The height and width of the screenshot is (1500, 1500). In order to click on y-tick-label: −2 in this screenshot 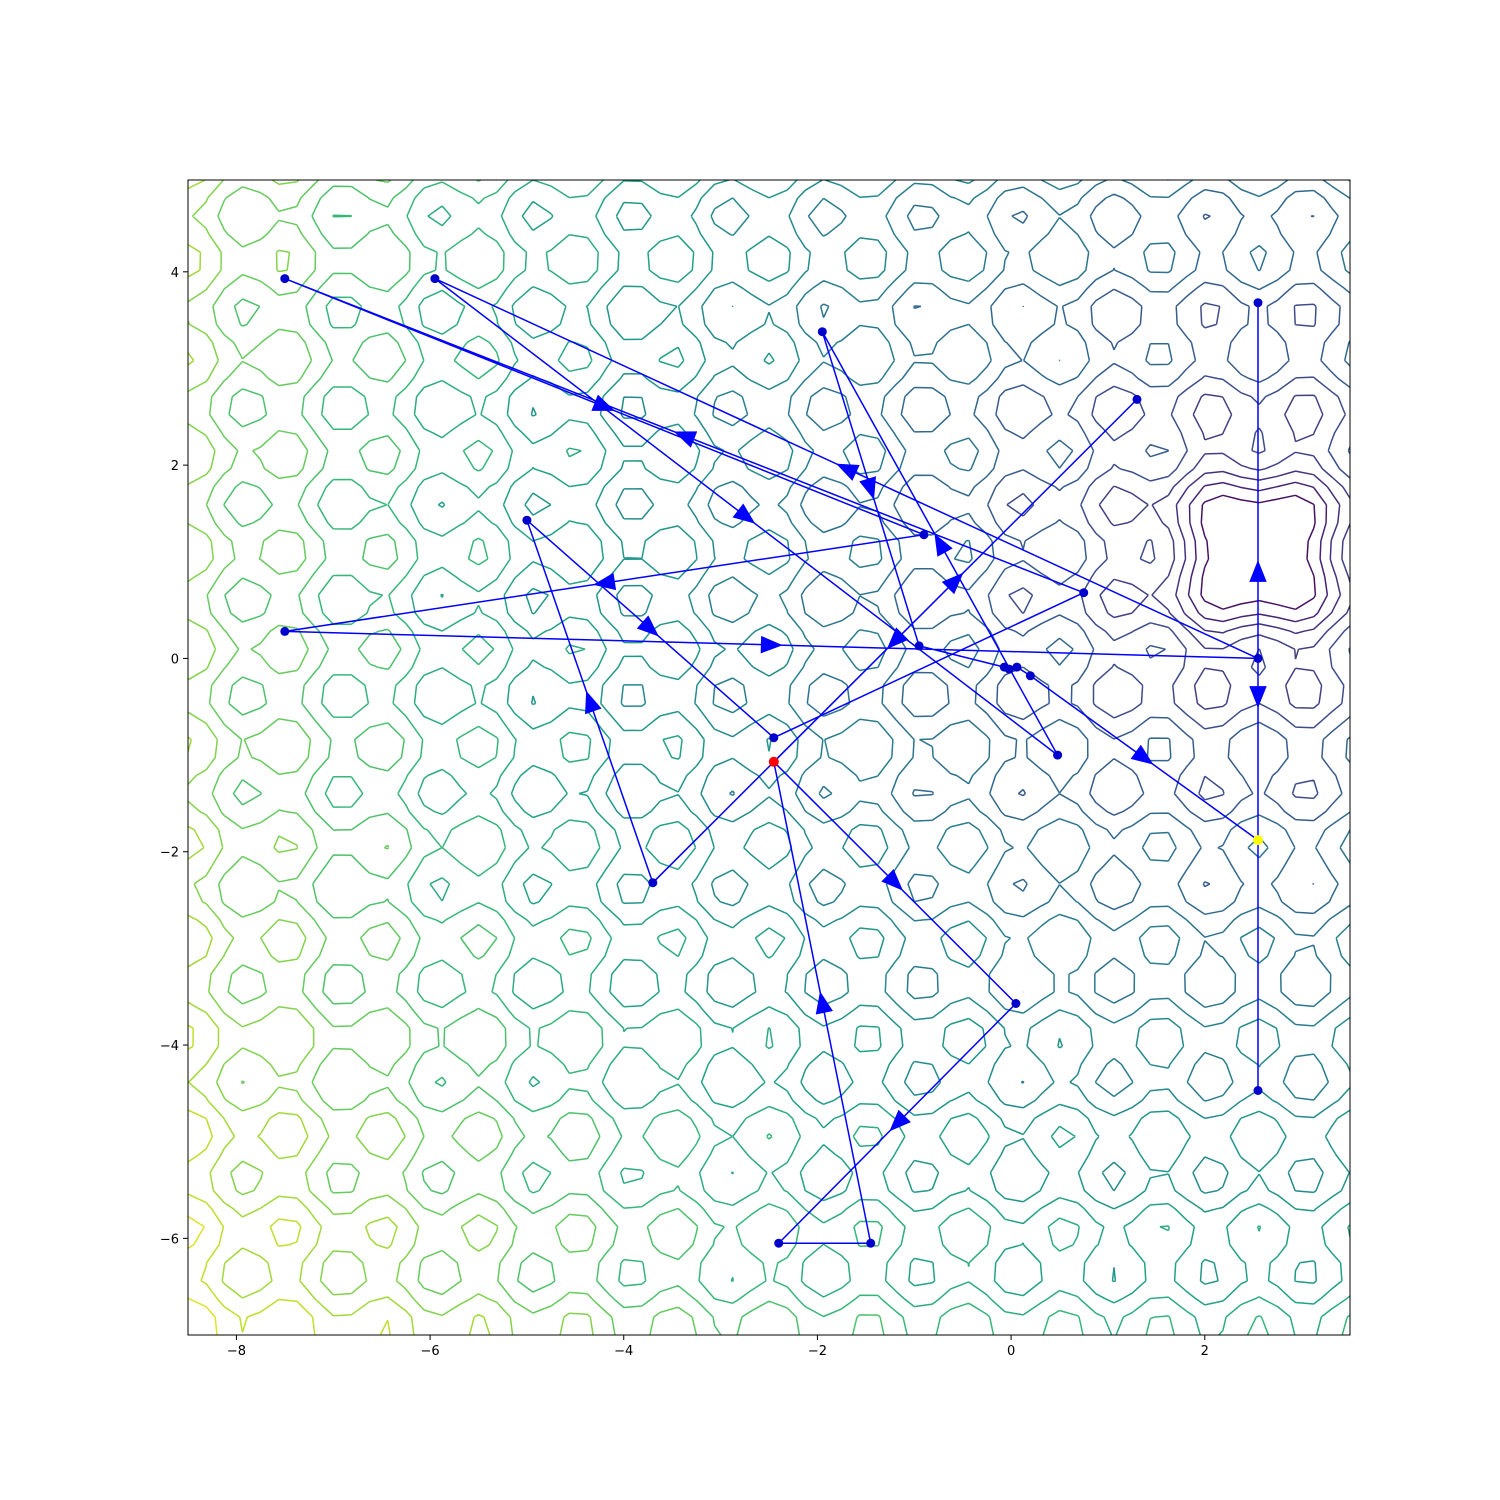, I will do `click(169, 853)`.